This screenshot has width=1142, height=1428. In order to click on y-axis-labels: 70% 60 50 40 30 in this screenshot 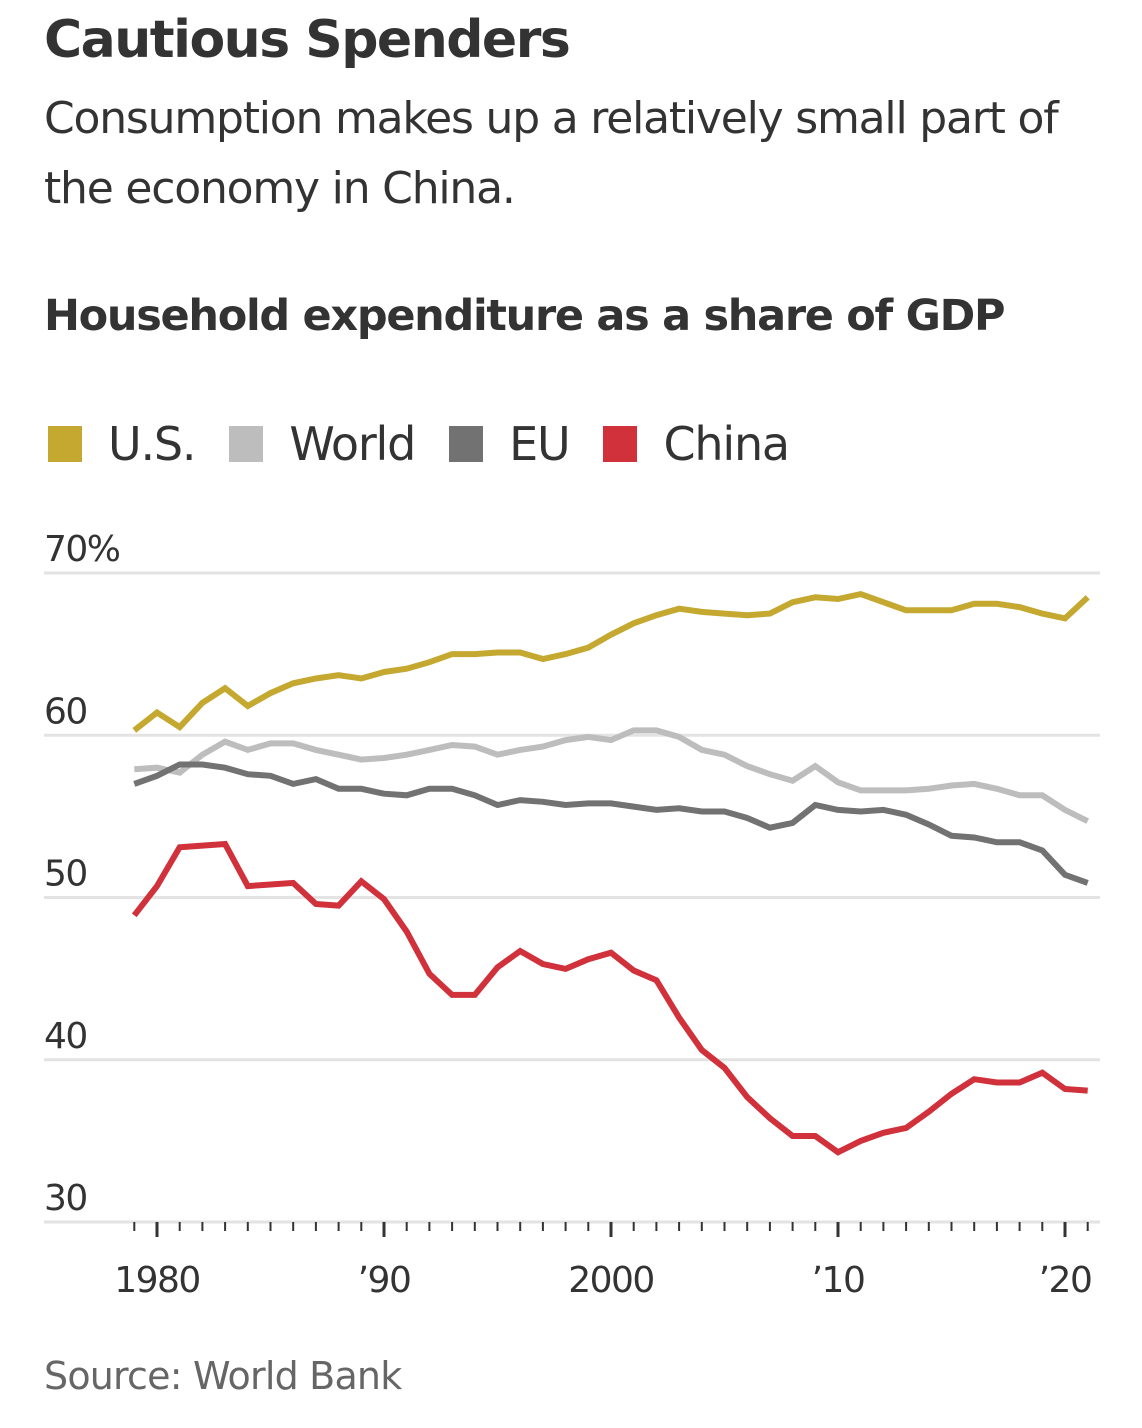, I will do `click(82, 874)`.